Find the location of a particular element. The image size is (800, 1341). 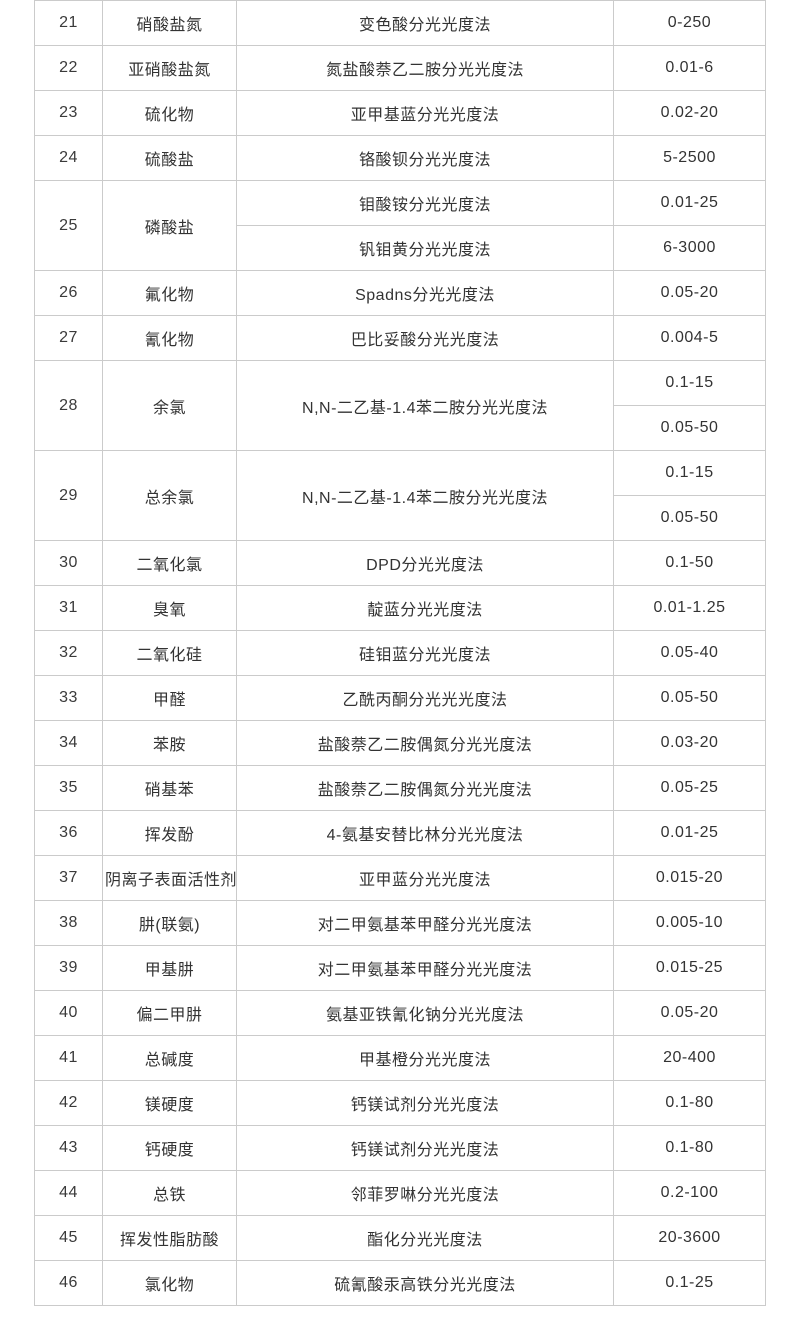

range-cell: 0.05-40 is located at coordinates (689, 653).